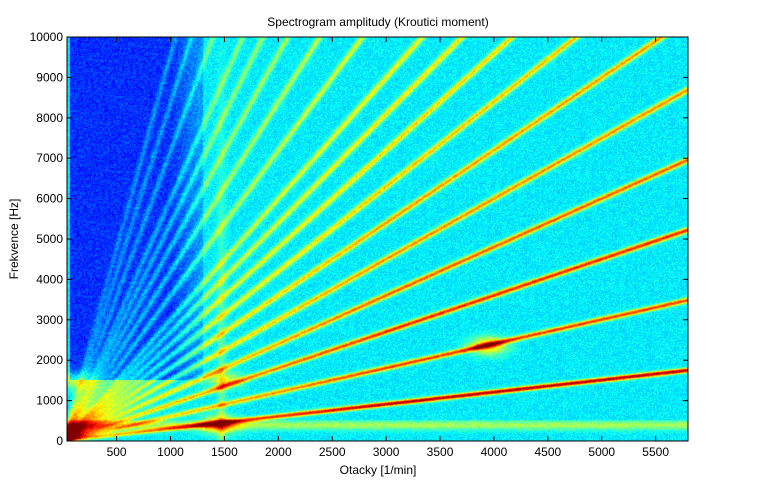  What do you see at coordinates (59, 441) in the screenshot?
I see `y-tick-label: 0` at bounding box center [59, 441].